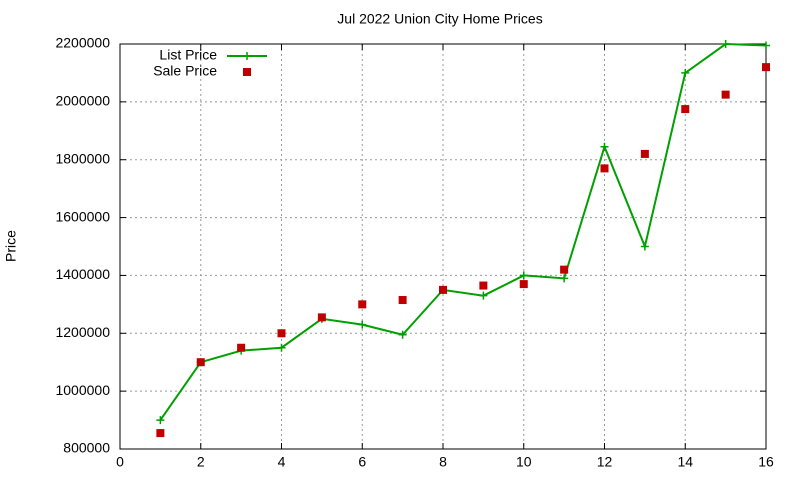  Describe the element at coordinates (362, 462) in the screenshot. I see `x-tick-label: 6` at that location.